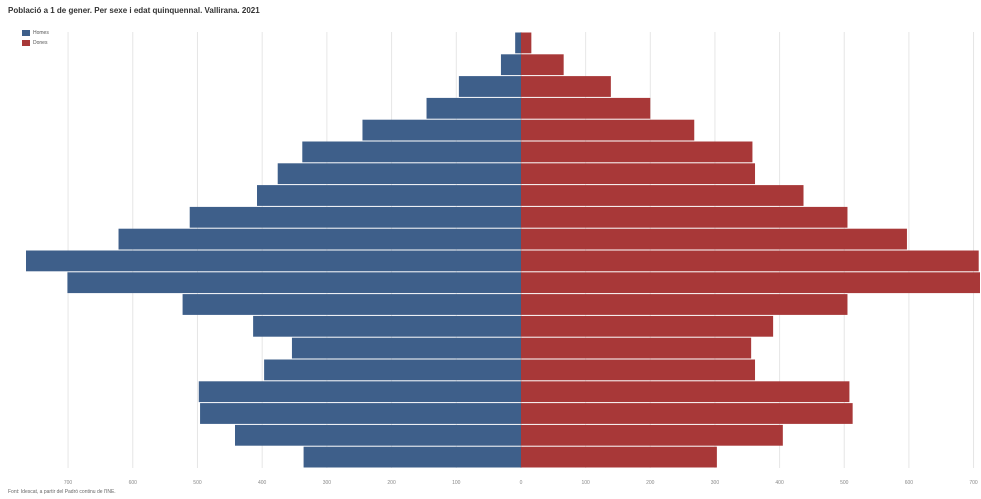 This screenshot has width=981, height=499. What do you see at coordinates (26, 32) in the screenshot?
I see `legend-swatch-homes` at bounding box center [26, 32].